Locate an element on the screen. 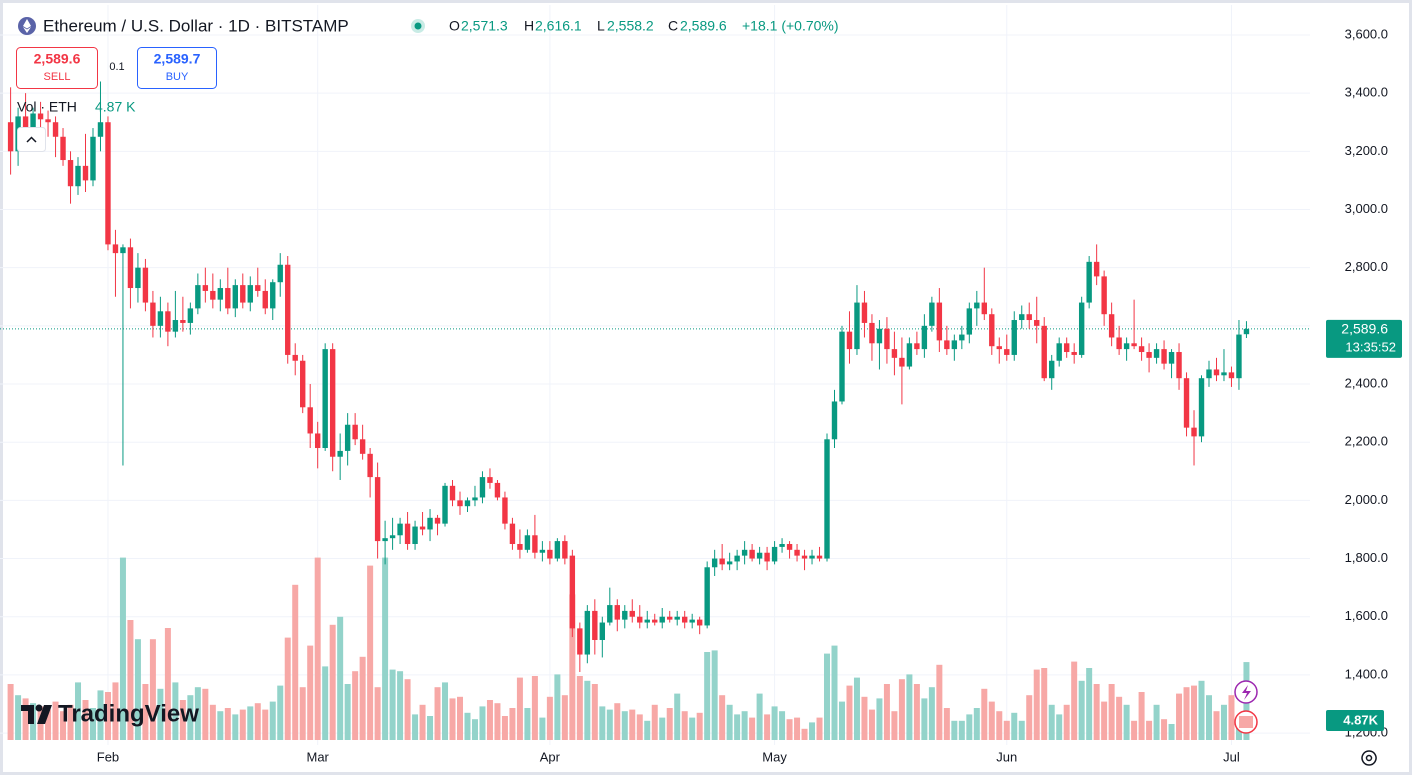 Image resolution: width=1412 pixels, height=775 pixels. high-label: H is located at coordinates (529, 26).